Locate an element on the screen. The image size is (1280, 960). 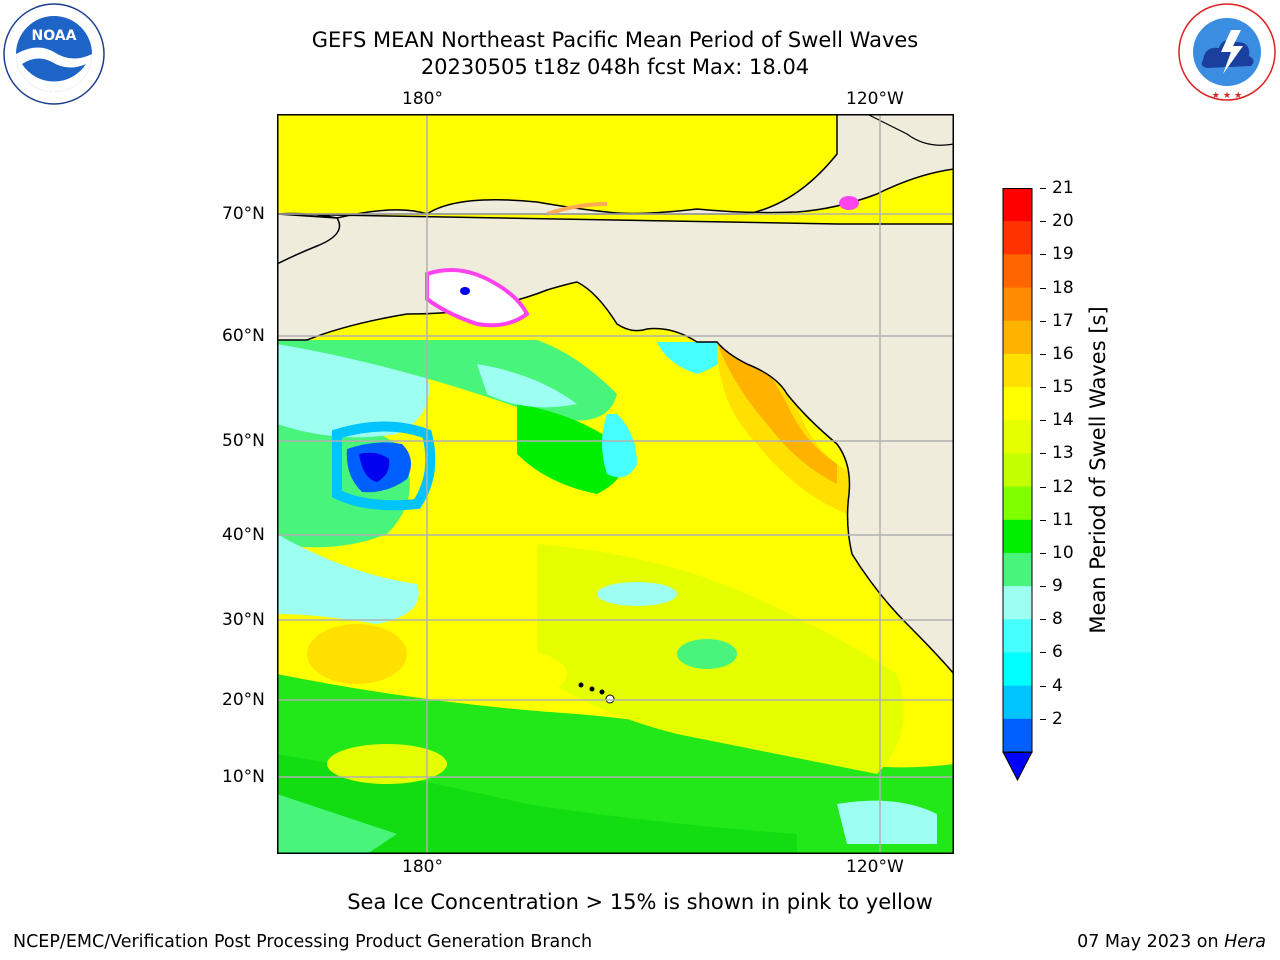
colorbar is located at coordinates (1022, 486).